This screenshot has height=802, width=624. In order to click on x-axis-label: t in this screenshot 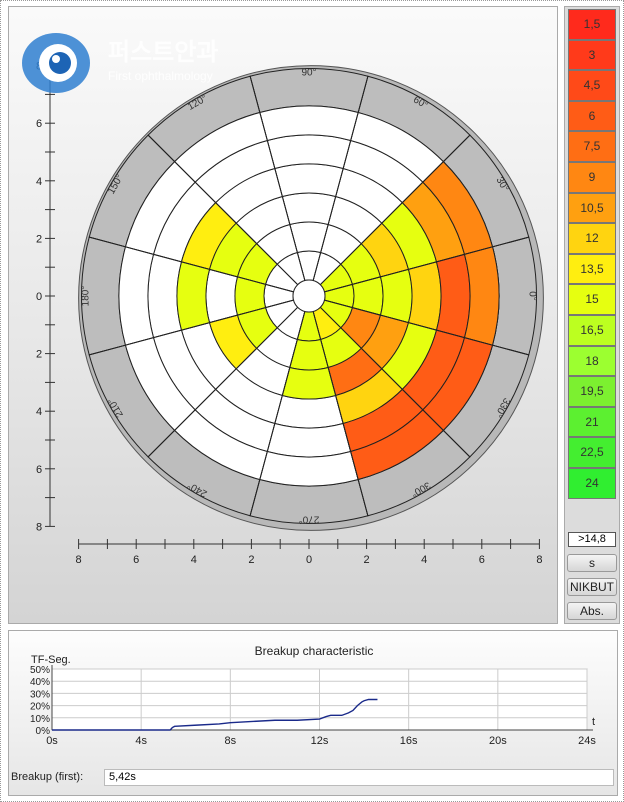, I will do `click(593, 722)`.